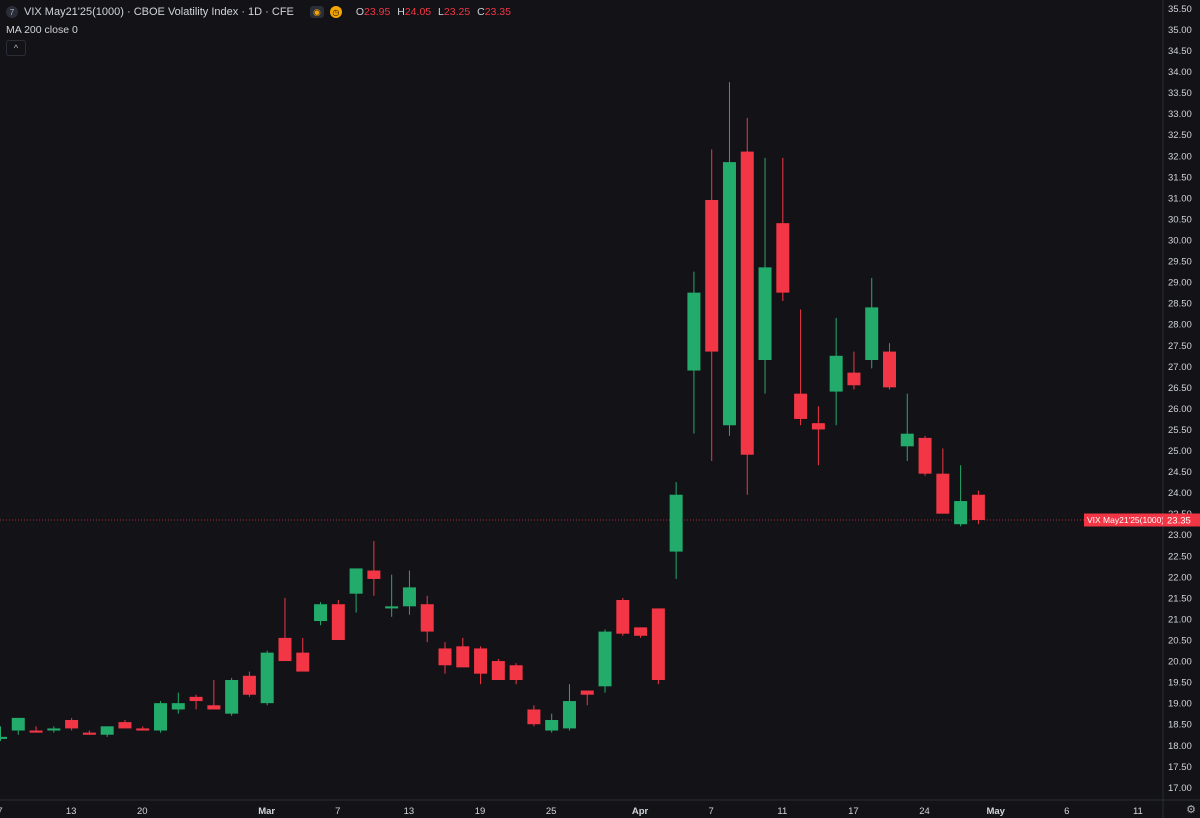  Describe the element at coordinates (1180, 93) in the screenshot. I see `y-tick-label: 33.50` at that location.